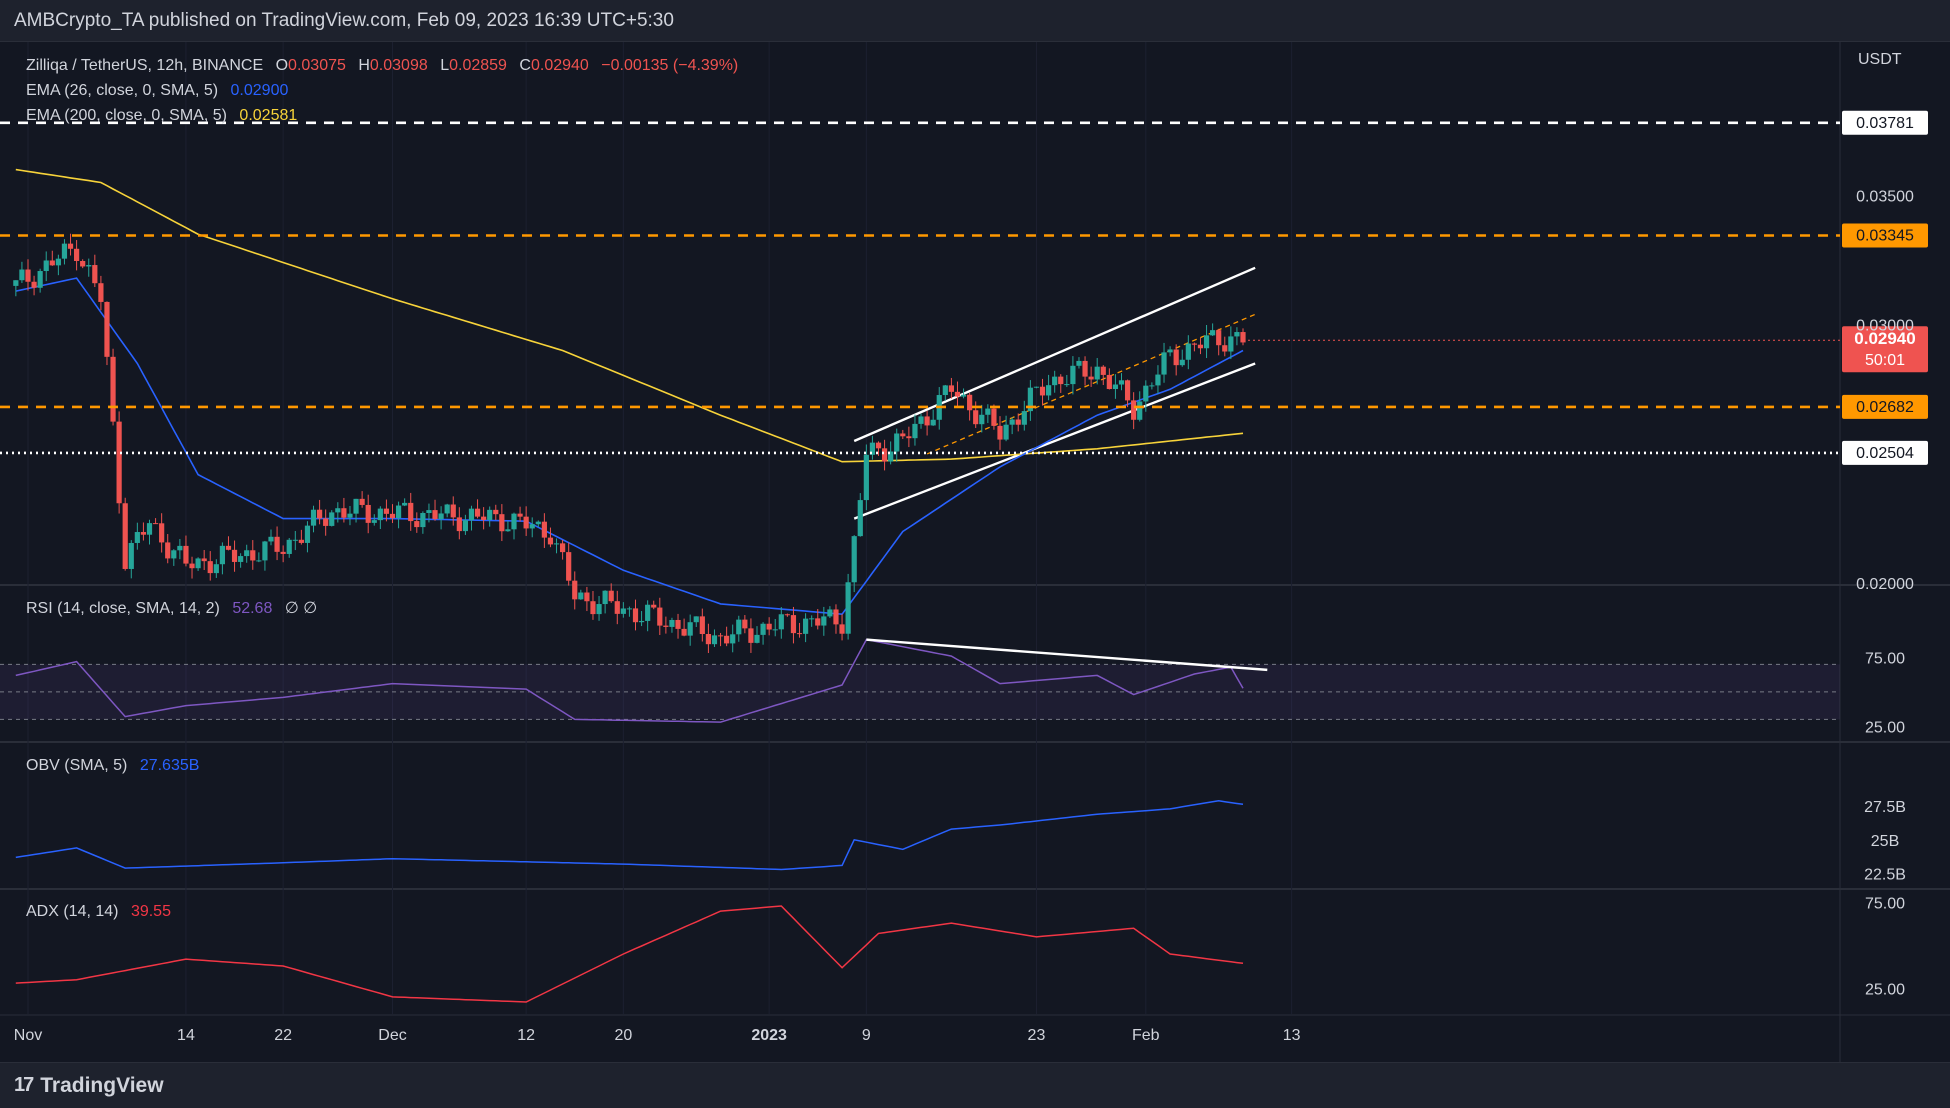  What do you see at coordinates (629, 954) in the screenshot?
I see `adx-line` at bounding box center [629, 954].